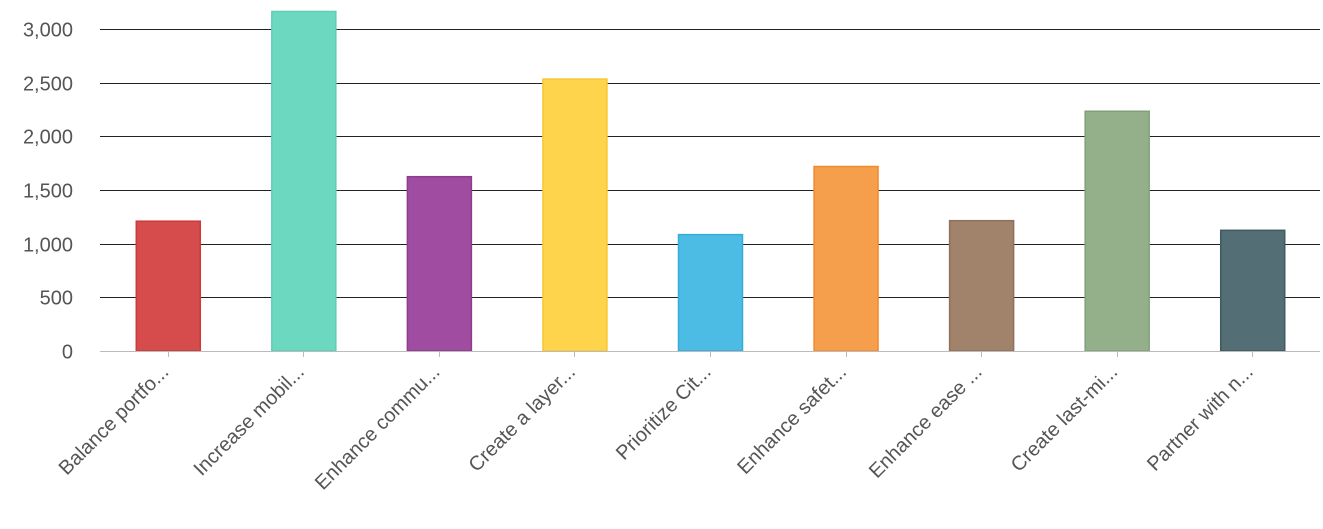 This screenshot has width=1323, height=529. What do you see at coordinates (48, 246) in the screenshot?
I see `y-tick-label: 1,000` at bounding box center [48, 246].